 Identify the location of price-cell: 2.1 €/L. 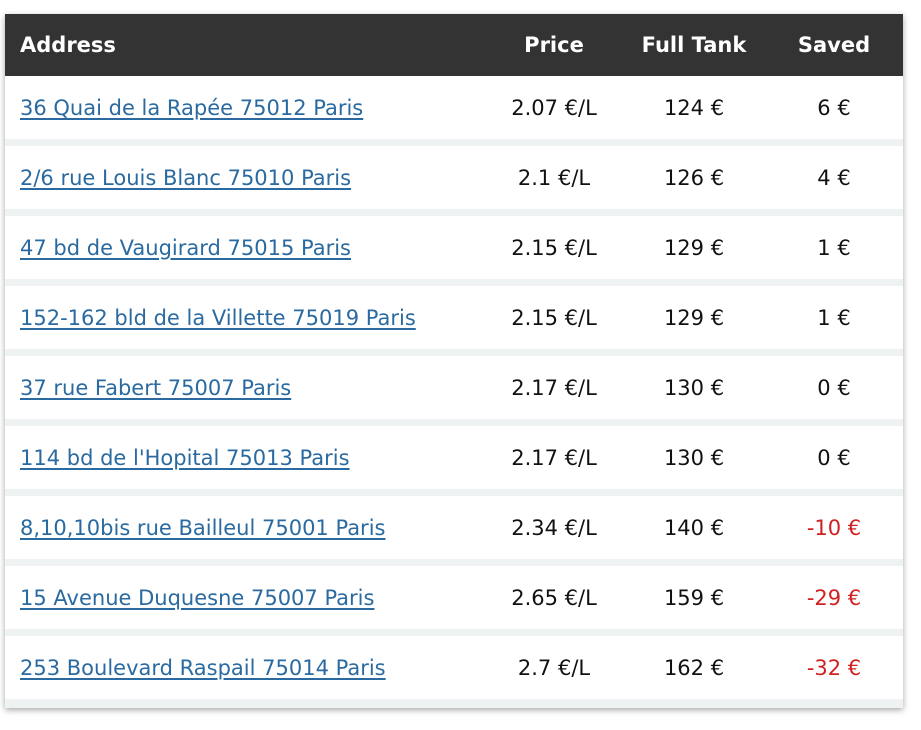
(554, 181).